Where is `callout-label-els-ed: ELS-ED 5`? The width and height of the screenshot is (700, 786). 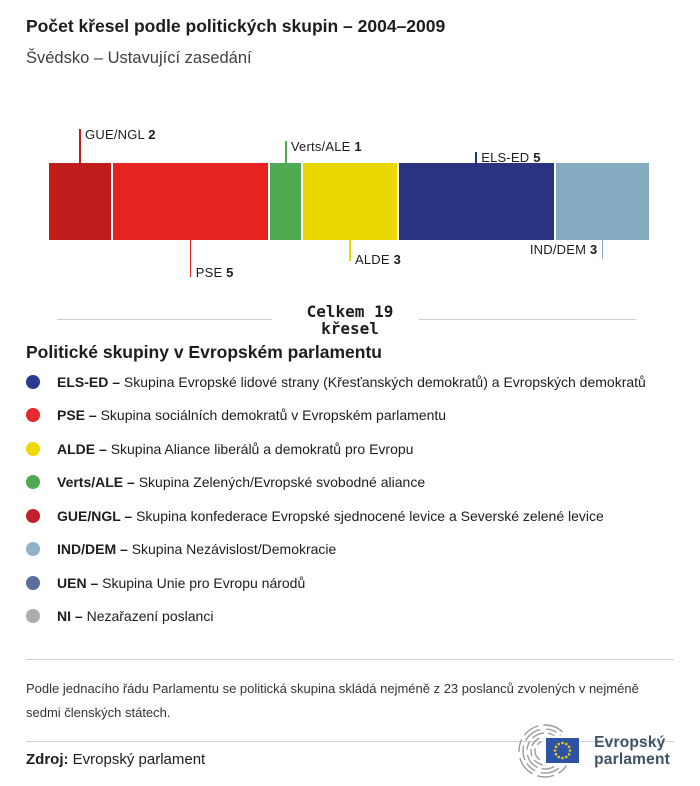 callout-label-els-ed: ELS-ED 5 is located at coordinates (511, 157).